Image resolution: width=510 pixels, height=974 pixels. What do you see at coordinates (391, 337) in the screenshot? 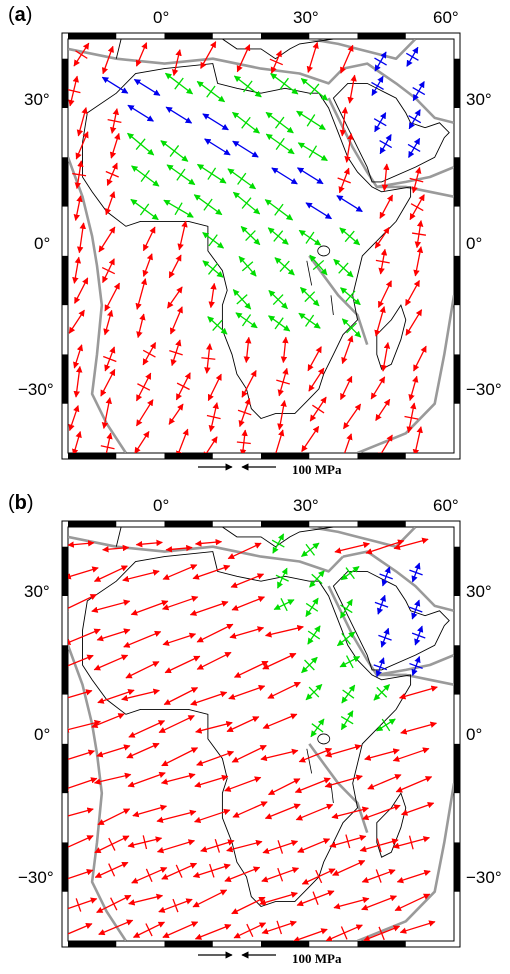
I see `madagascar-coastline` at bounding box center [391, 337].